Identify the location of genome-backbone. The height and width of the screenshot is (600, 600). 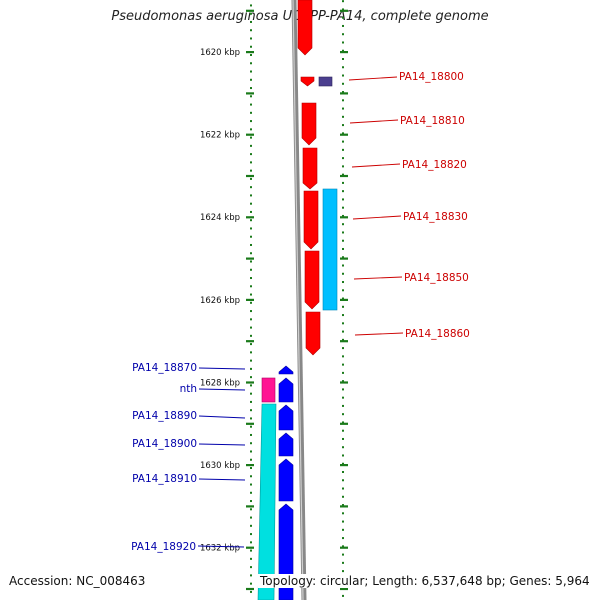
(299, 300).